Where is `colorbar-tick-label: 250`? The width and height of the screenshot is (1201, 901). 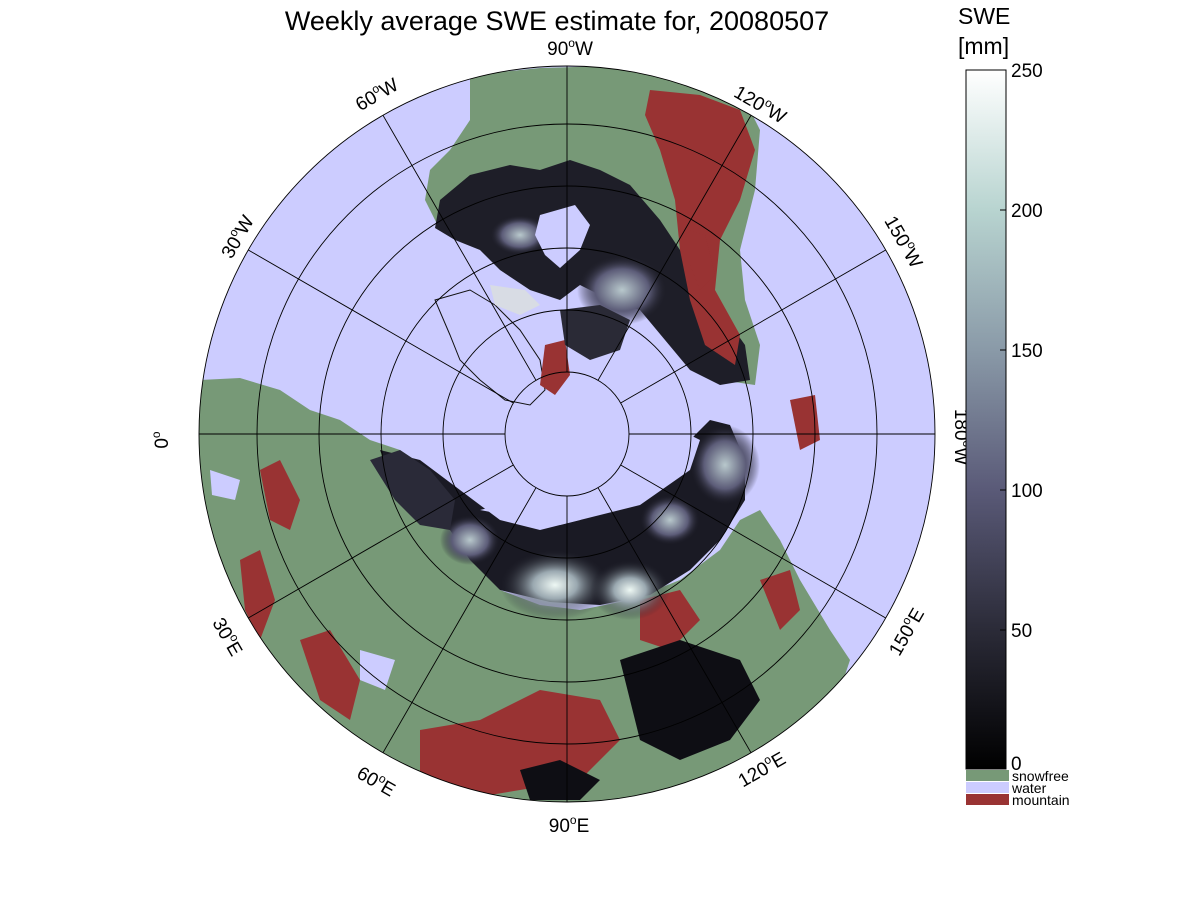
colorbar-tick-label: 250 is located at coordinates (1027, 71).